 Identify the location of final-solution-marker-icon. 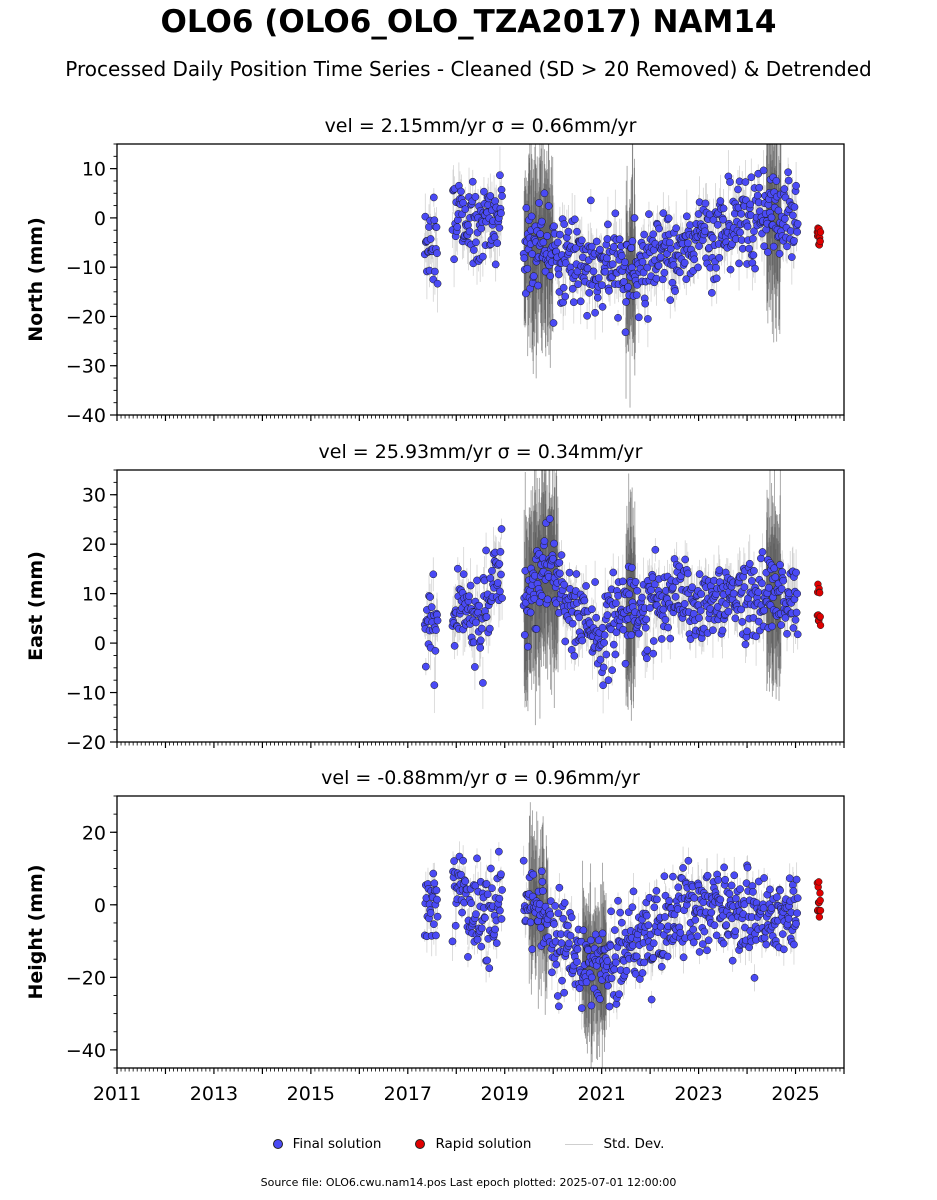
(277, 1144).